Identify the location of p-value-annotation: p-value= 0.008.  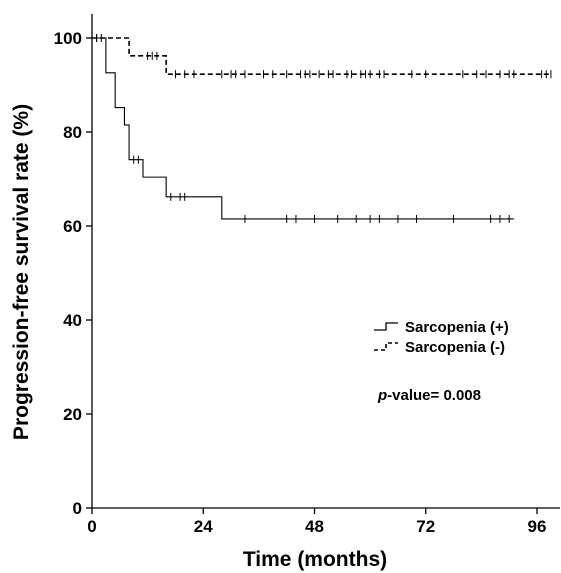
(429, 395).